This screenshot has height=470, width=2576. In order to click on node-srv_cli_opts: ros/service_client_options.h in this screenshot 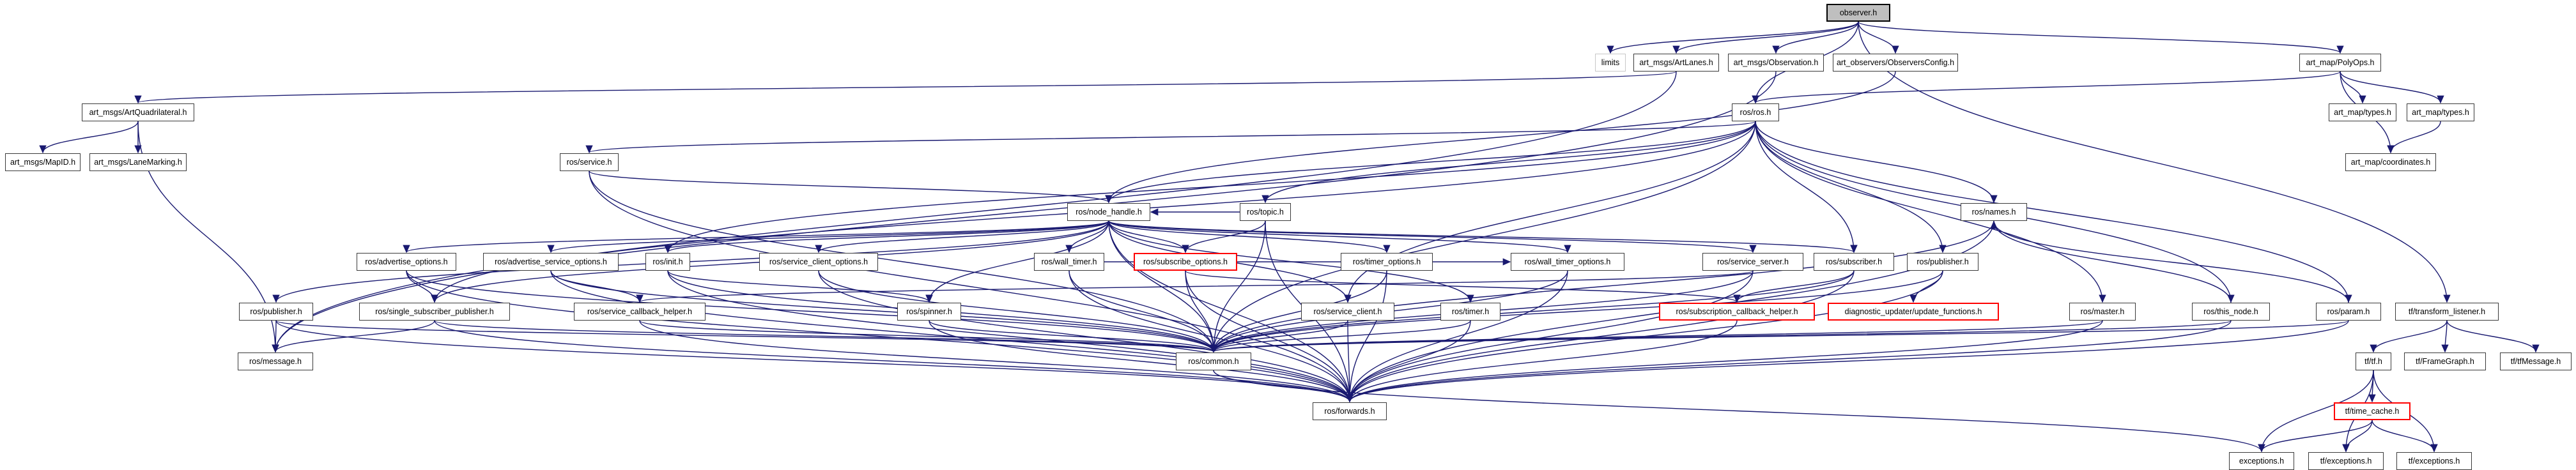, I will do `click(818, 262)`.